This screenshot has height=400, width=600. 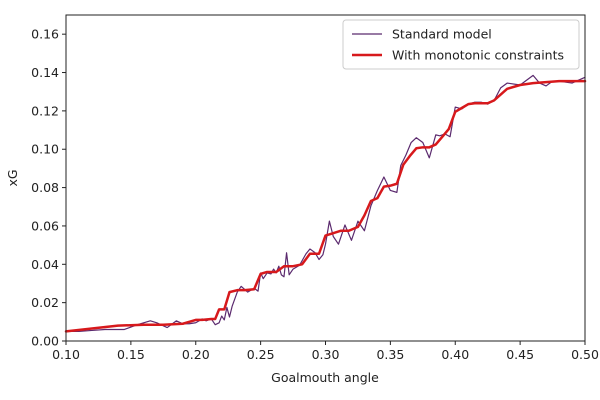 What do you see at coordinates (325, 377) in the screenshot?
I see `x-axis-label: Goalmouth angle` at bounding box center [325, 377].